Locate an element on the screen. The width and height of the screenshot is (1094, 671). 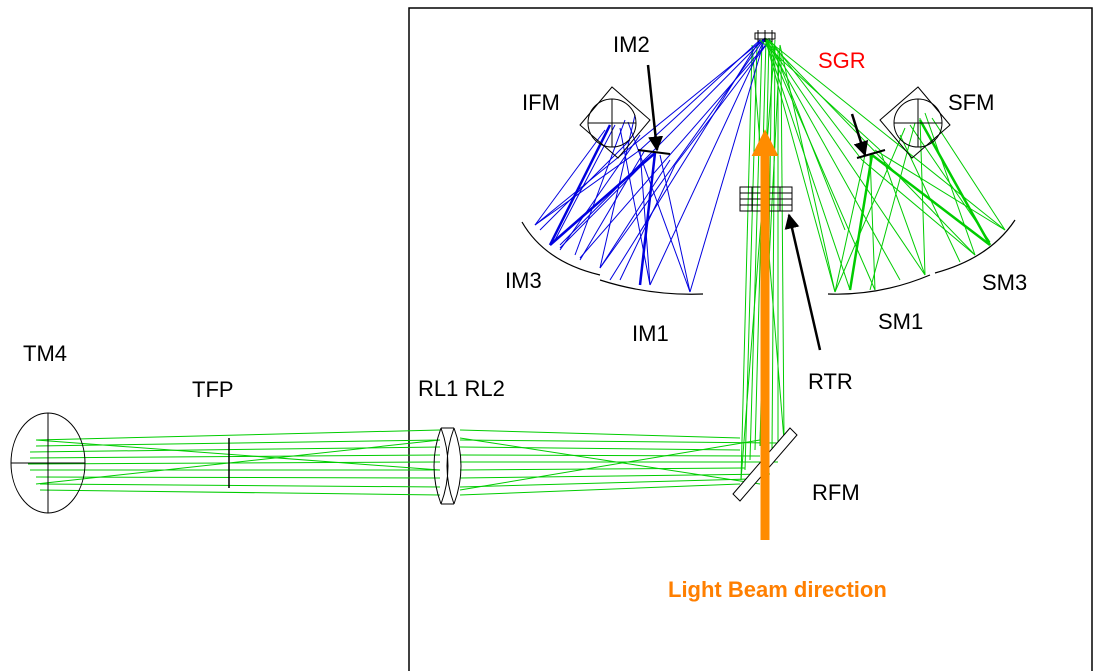
im3-mirror is located at coordinates (561, 248).